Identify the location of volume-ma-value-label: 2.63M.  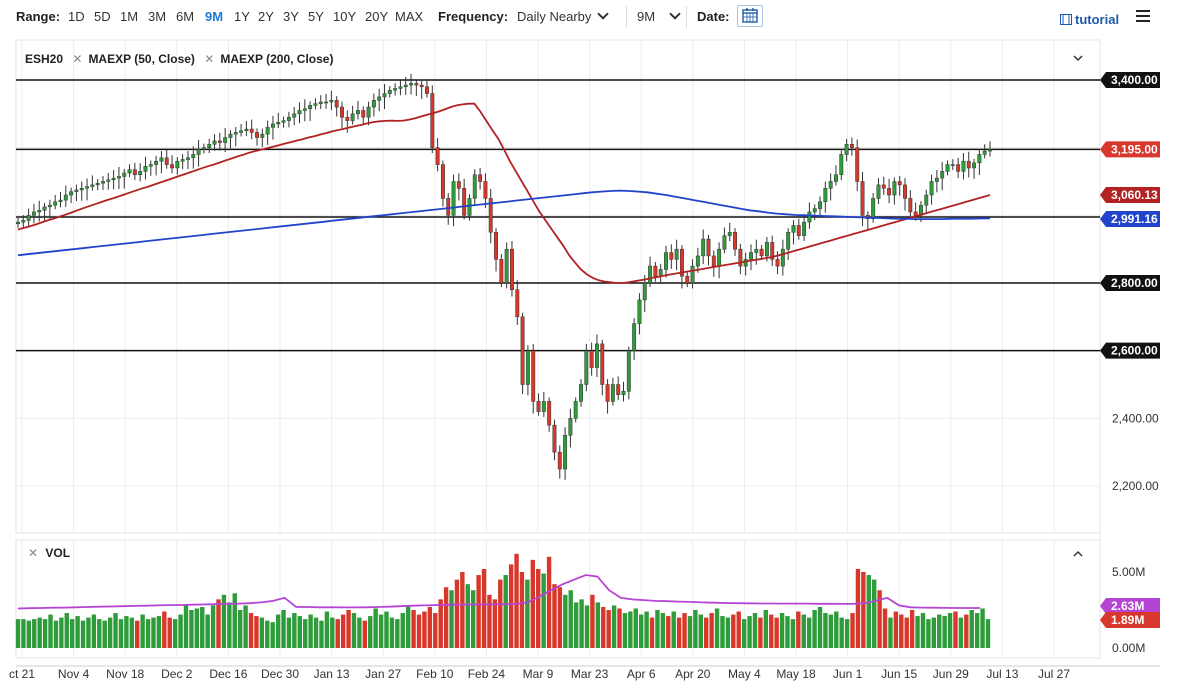
(1127, 606).